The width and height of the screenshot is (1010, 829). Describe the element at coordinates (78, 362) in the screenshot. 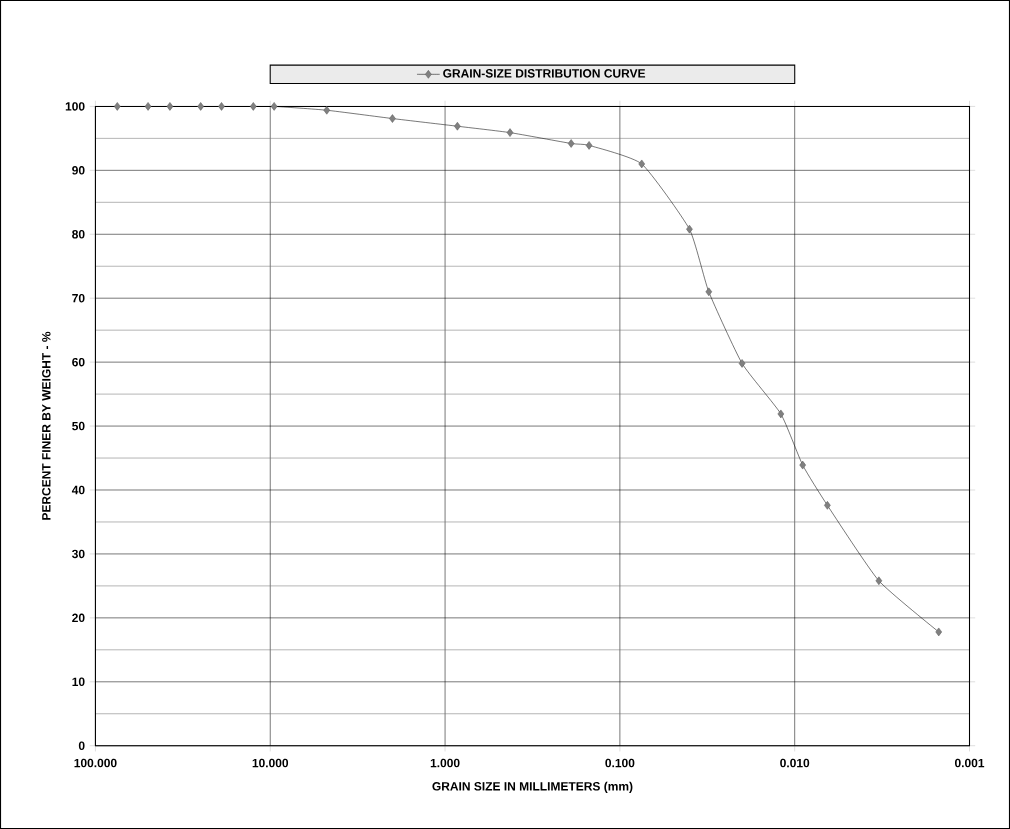

I see `y-tick-label: 60` at that location.